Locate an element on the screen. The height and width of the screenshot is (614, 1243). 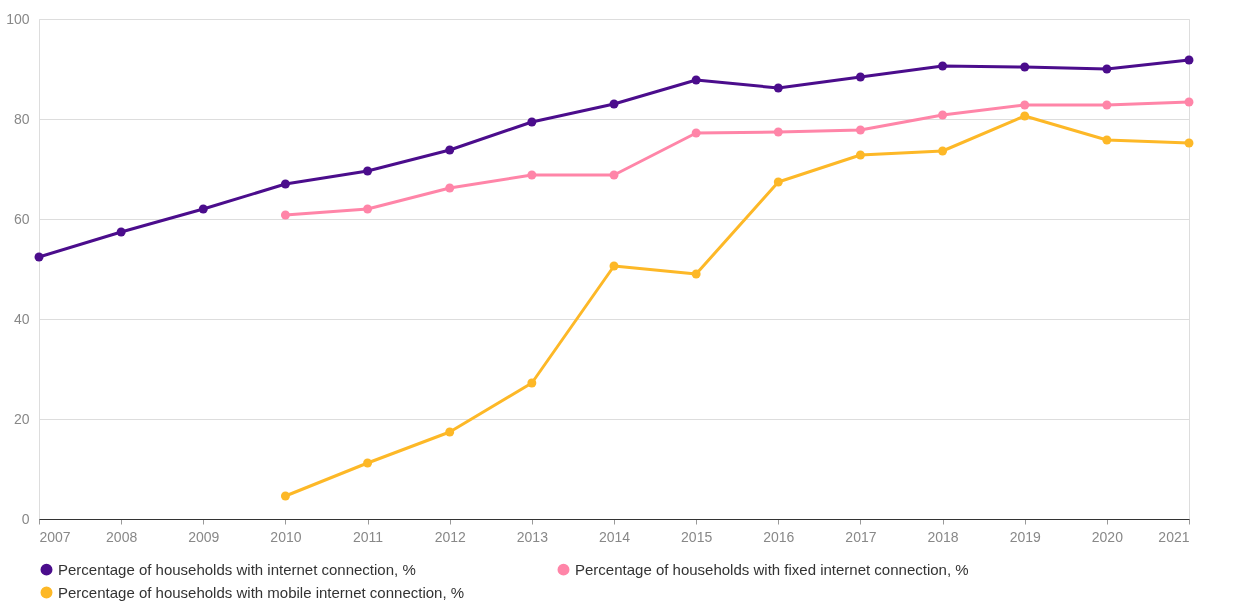
x-tick-label: 2007 is located at coordinates (55, 536).